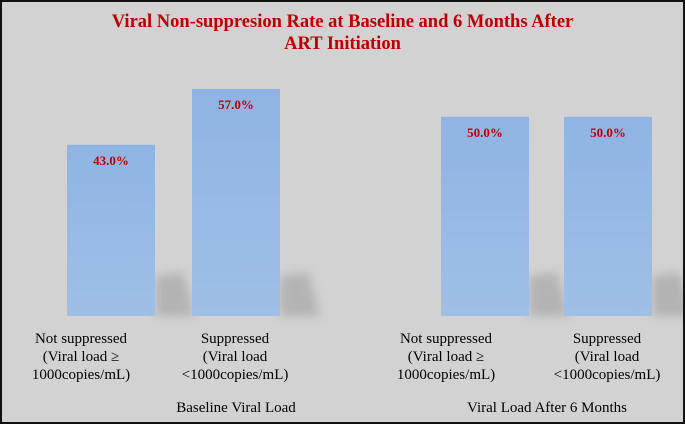  What do you see at coordinates (547, 408) in the screenshot?
I see `group-label-6months: Viral Load After 6 Months` at bounding box center [547, 408].